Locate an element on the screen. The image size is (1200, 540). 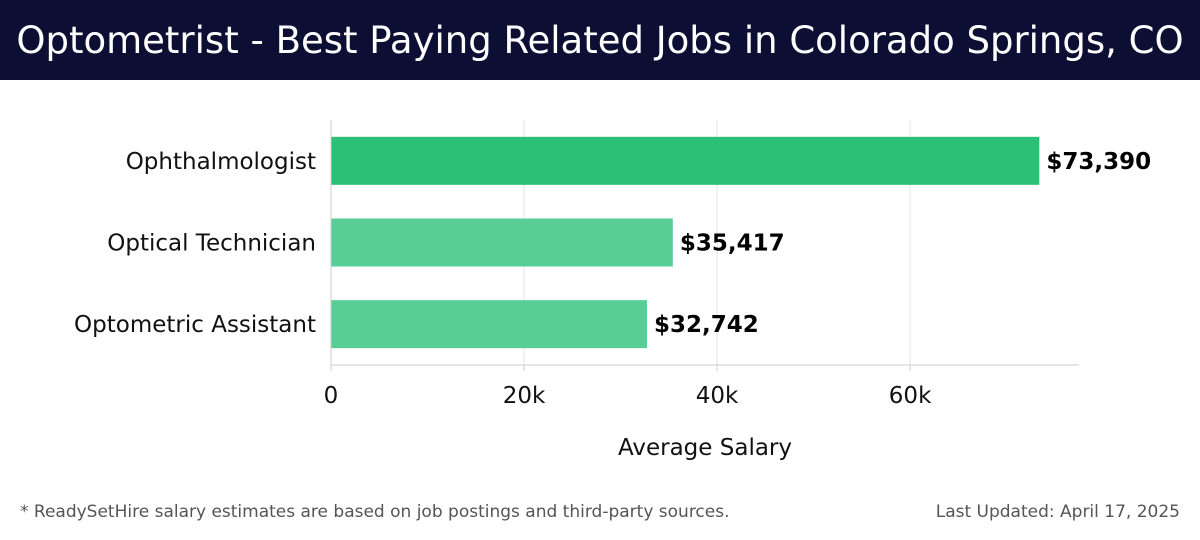
x-tick-label: 60k is located at coordinates (910, 396).